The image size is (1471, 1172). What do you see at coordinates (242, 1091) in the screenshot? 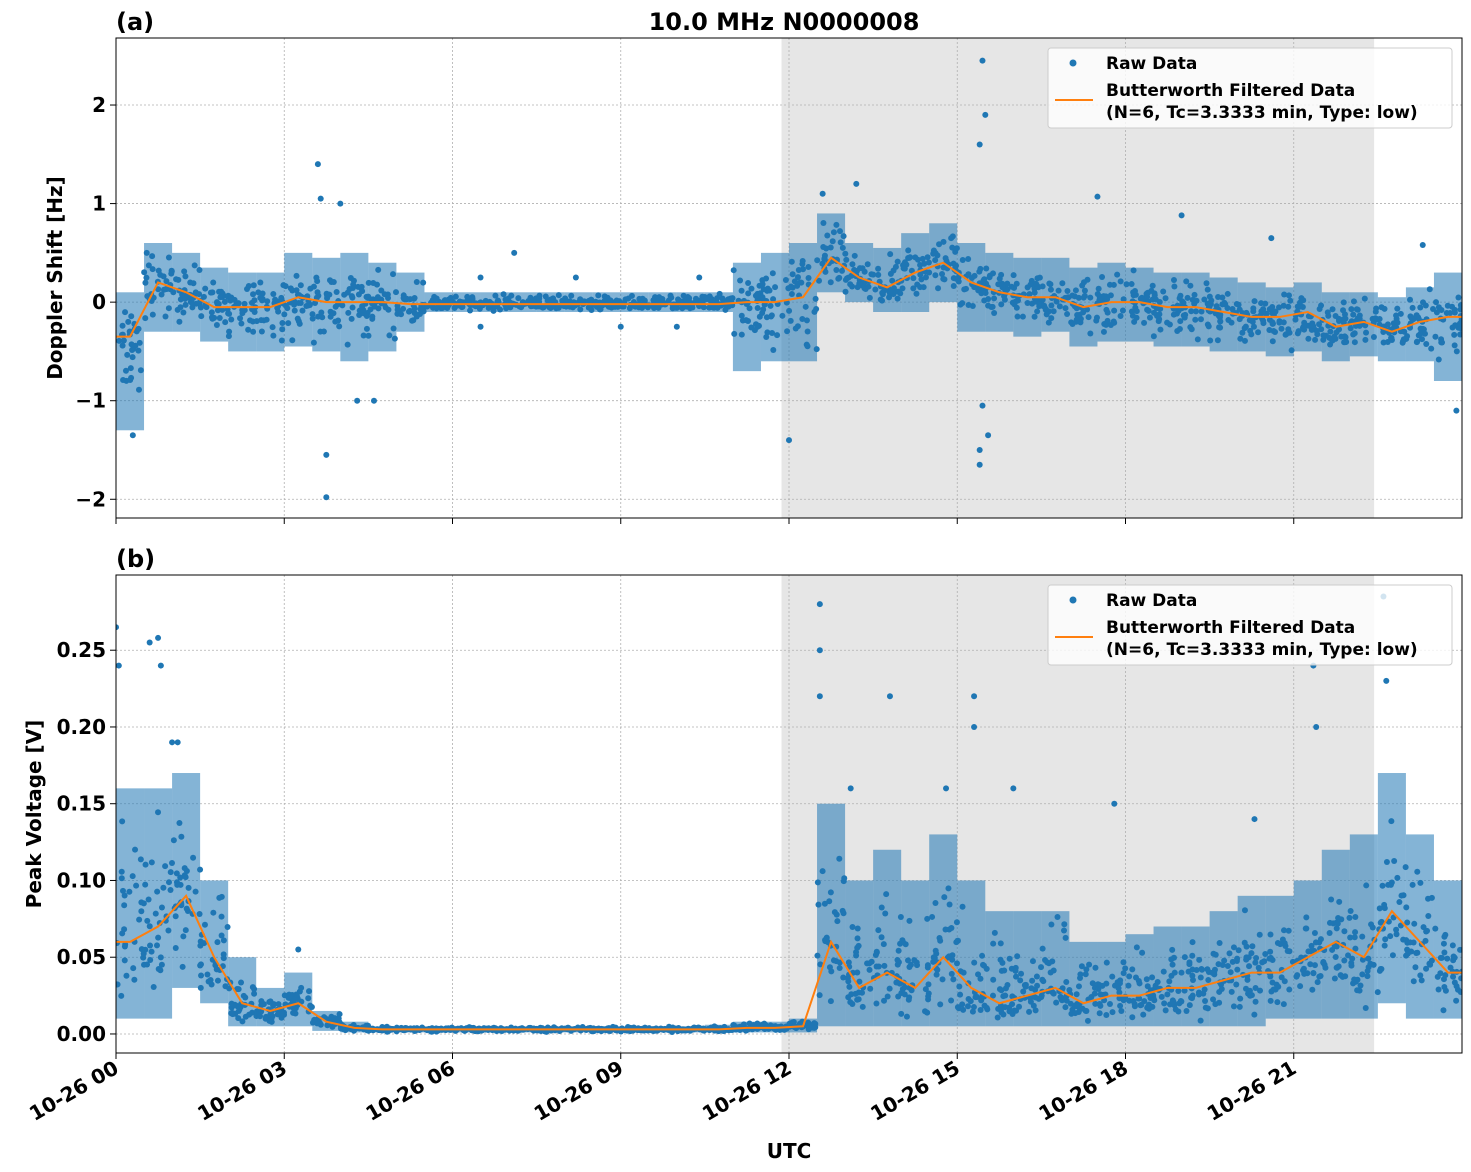
I see `x-tick-label: 10-26 03` at bounding box center [242, 1091].